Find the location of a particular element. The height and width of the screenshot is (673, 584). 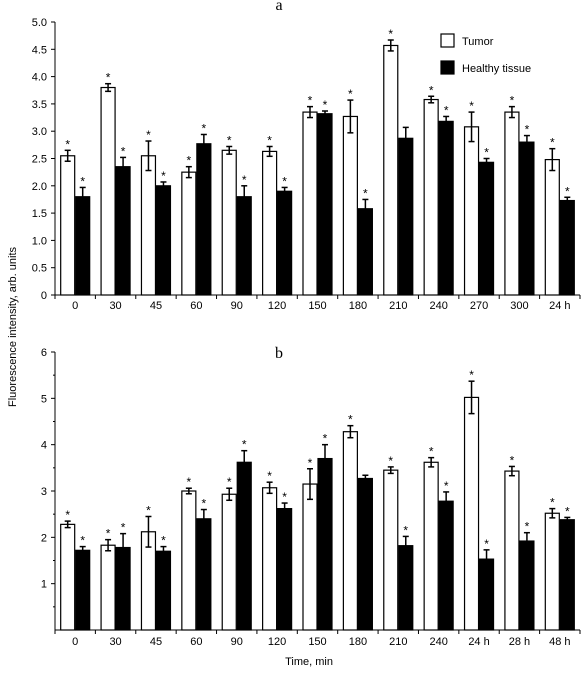

x-tick-label: 24 h is located at coordinates (478, 642).